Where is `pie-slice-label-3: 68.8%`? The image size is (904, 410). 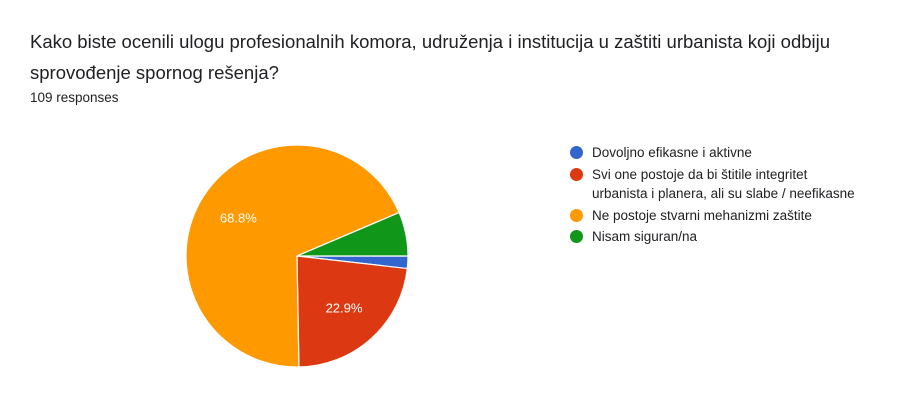
pie-slice-label-3: 68.8% is located at coordinates (238, 217).